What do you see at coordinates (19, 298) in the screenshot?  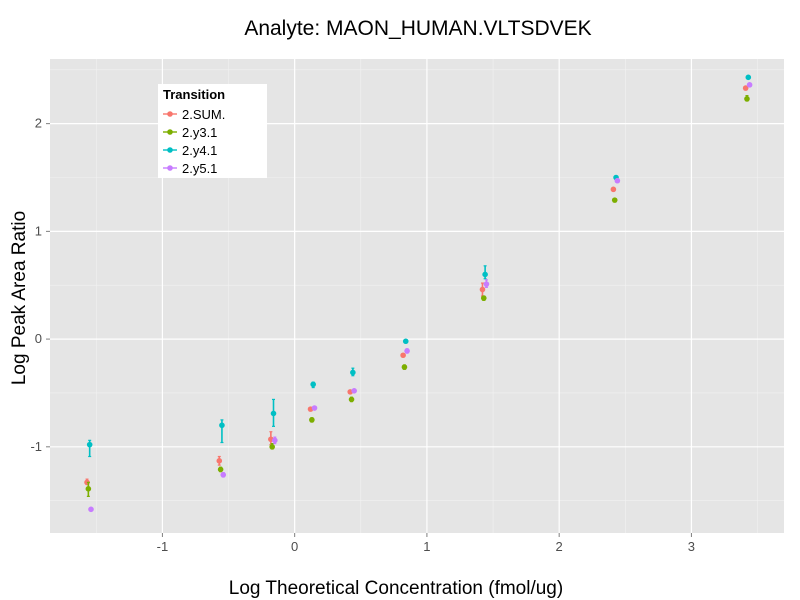 I see `y-axis-title: Log Peak Area Ratio` at bounding box center [19, 298].